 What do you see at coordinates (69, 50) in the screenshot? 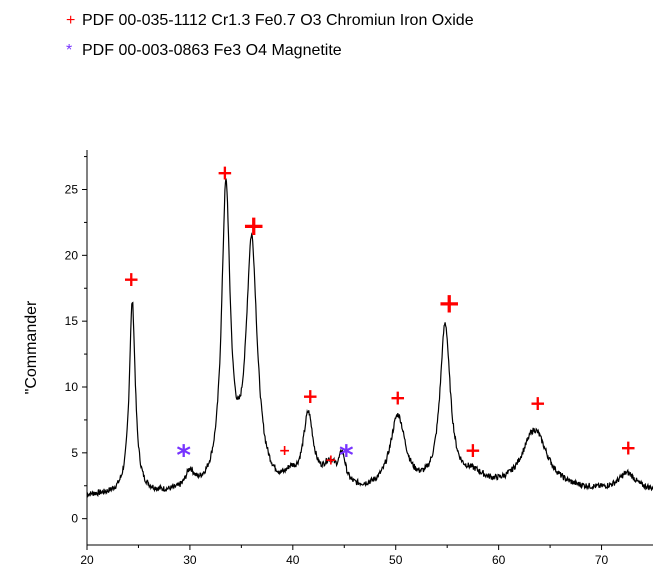
I see `star-marker-icon: *` at bounding box center [69, 50].